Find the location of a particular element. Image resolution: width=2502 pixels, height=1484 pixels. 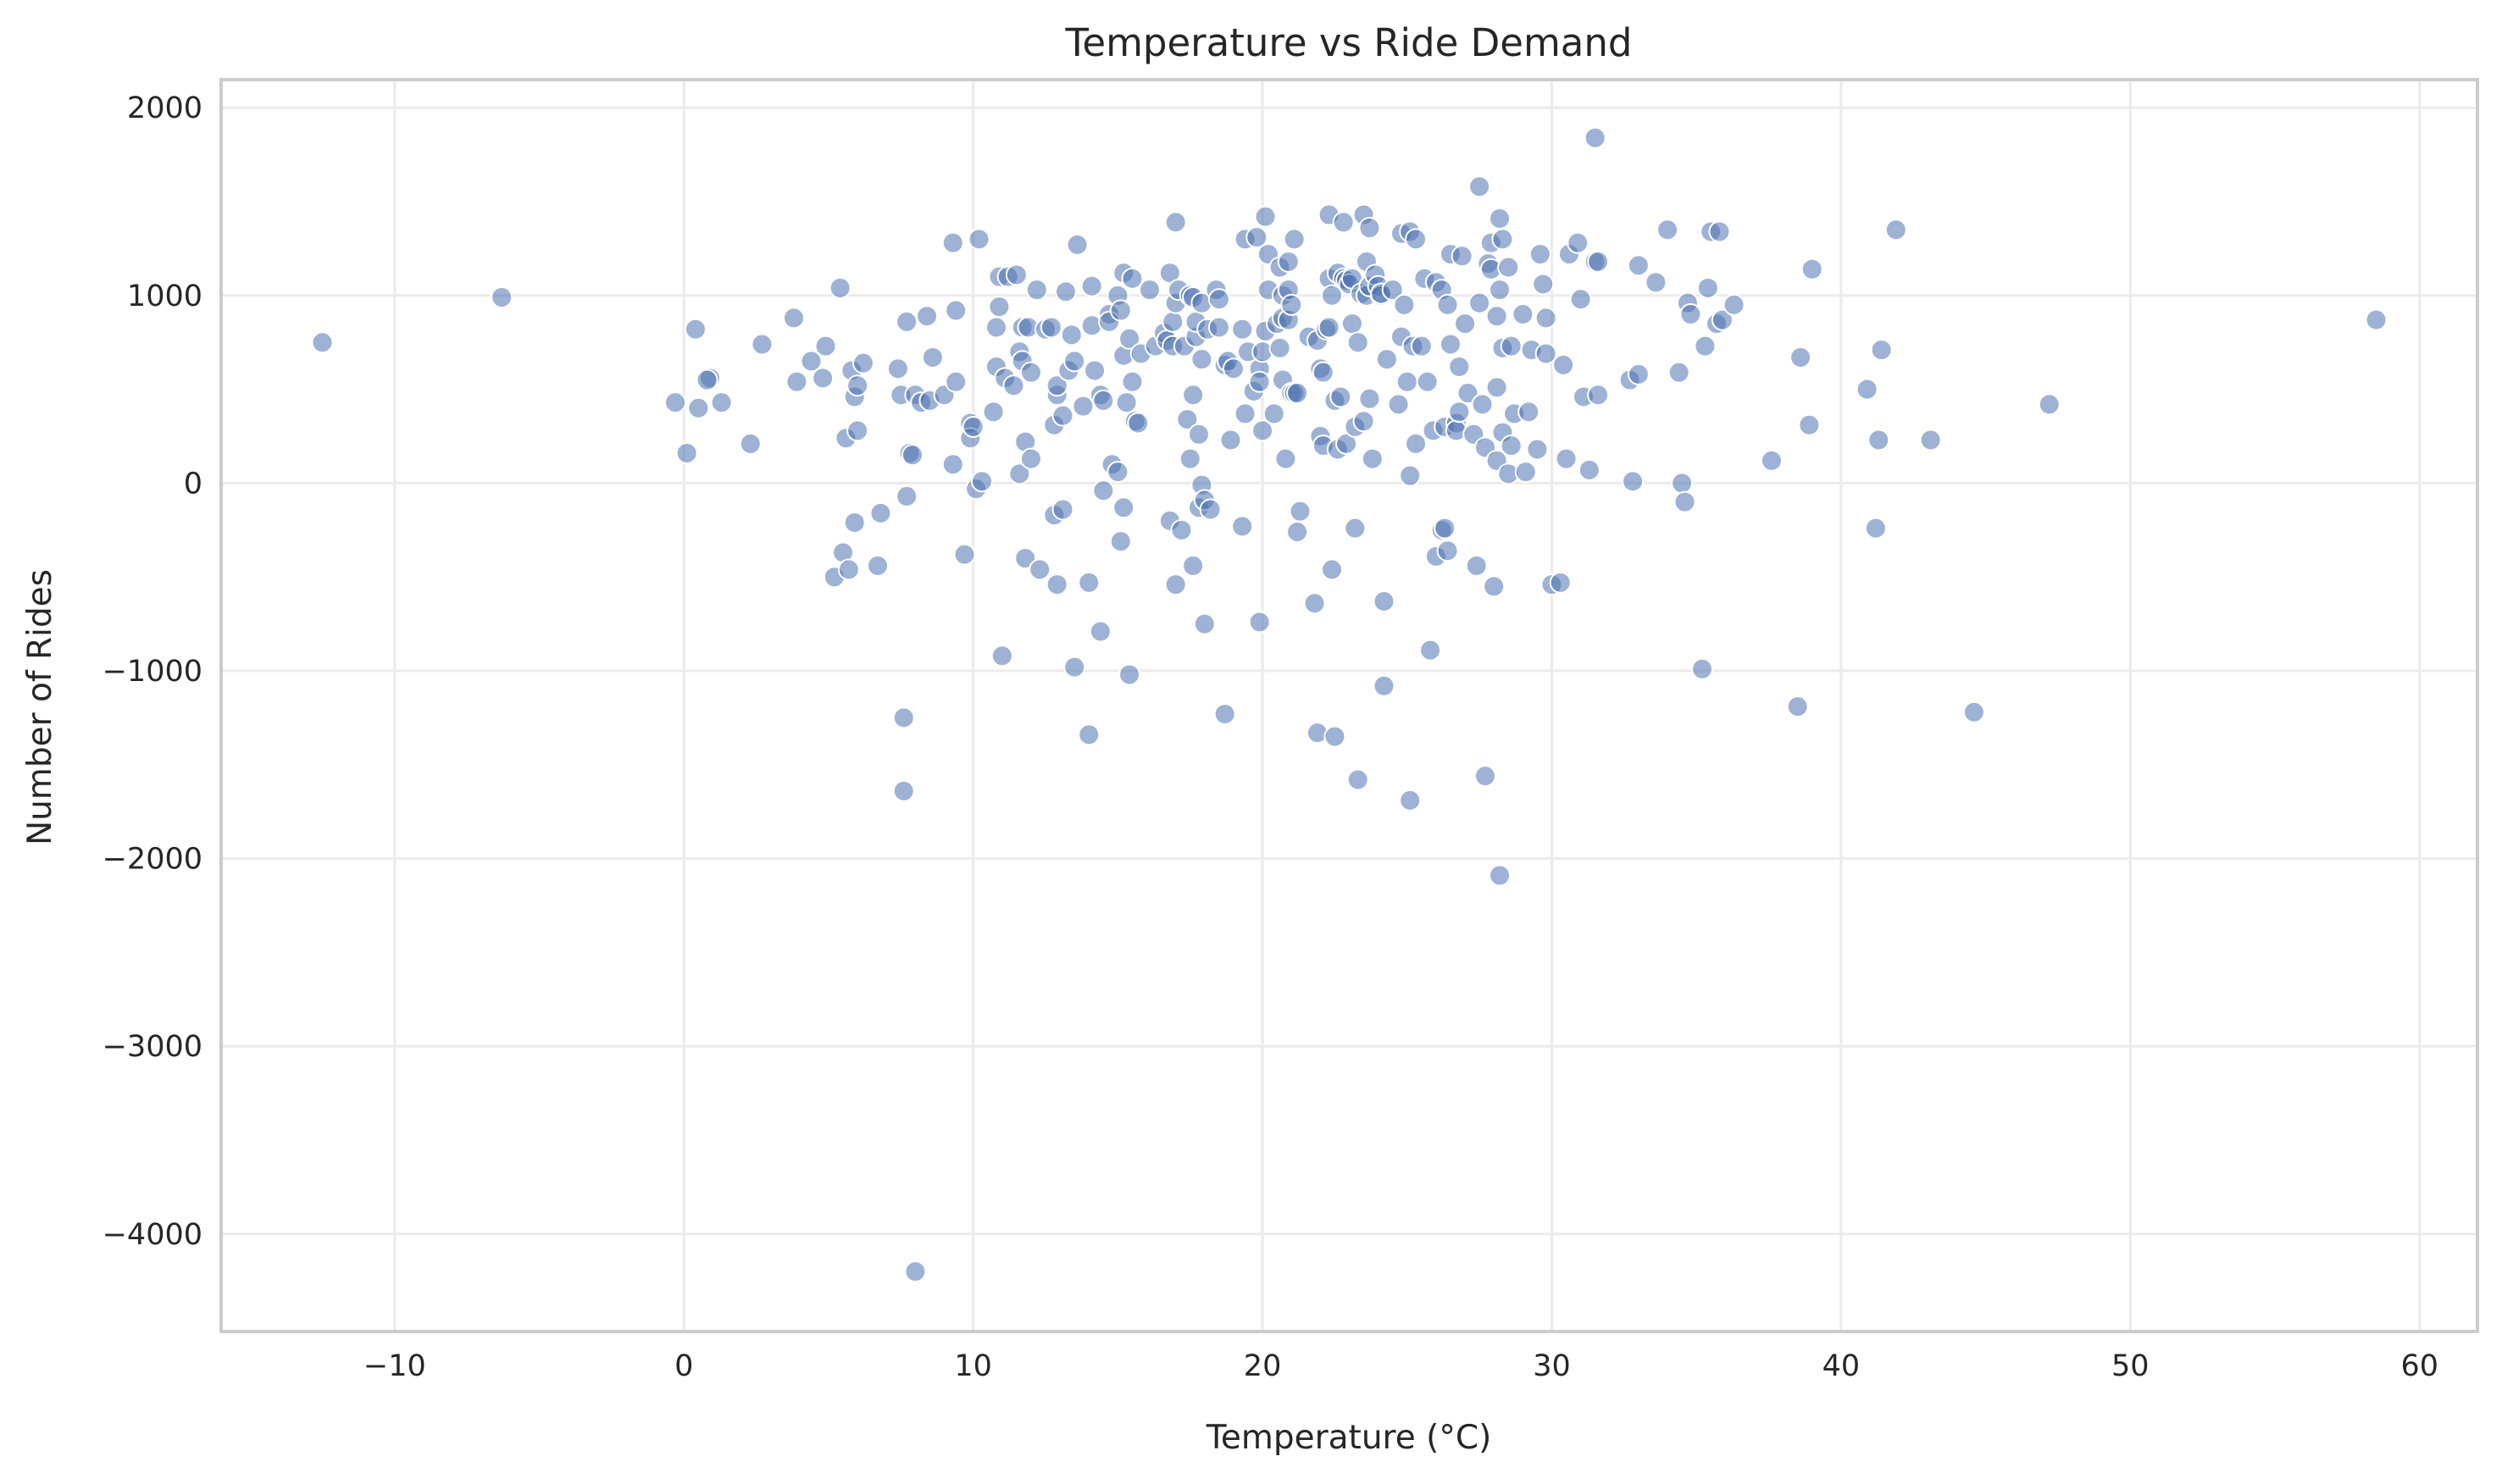

y-axis-label: Number of Rides is located at coordinates (40, 707).